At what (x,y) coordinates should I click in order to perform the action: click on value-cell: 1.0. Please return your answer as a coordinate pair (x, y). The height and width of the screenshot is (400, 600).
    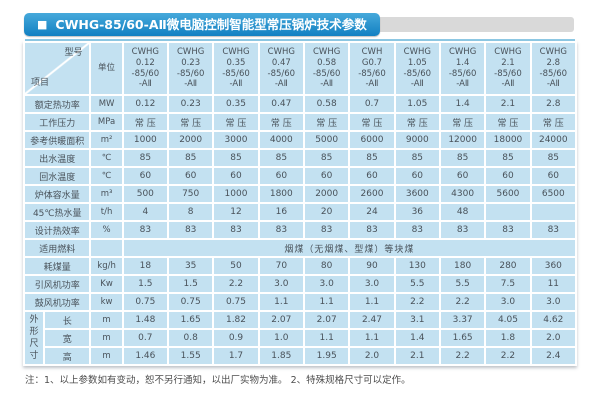
    Looking at the image, I should click on (281, 338).